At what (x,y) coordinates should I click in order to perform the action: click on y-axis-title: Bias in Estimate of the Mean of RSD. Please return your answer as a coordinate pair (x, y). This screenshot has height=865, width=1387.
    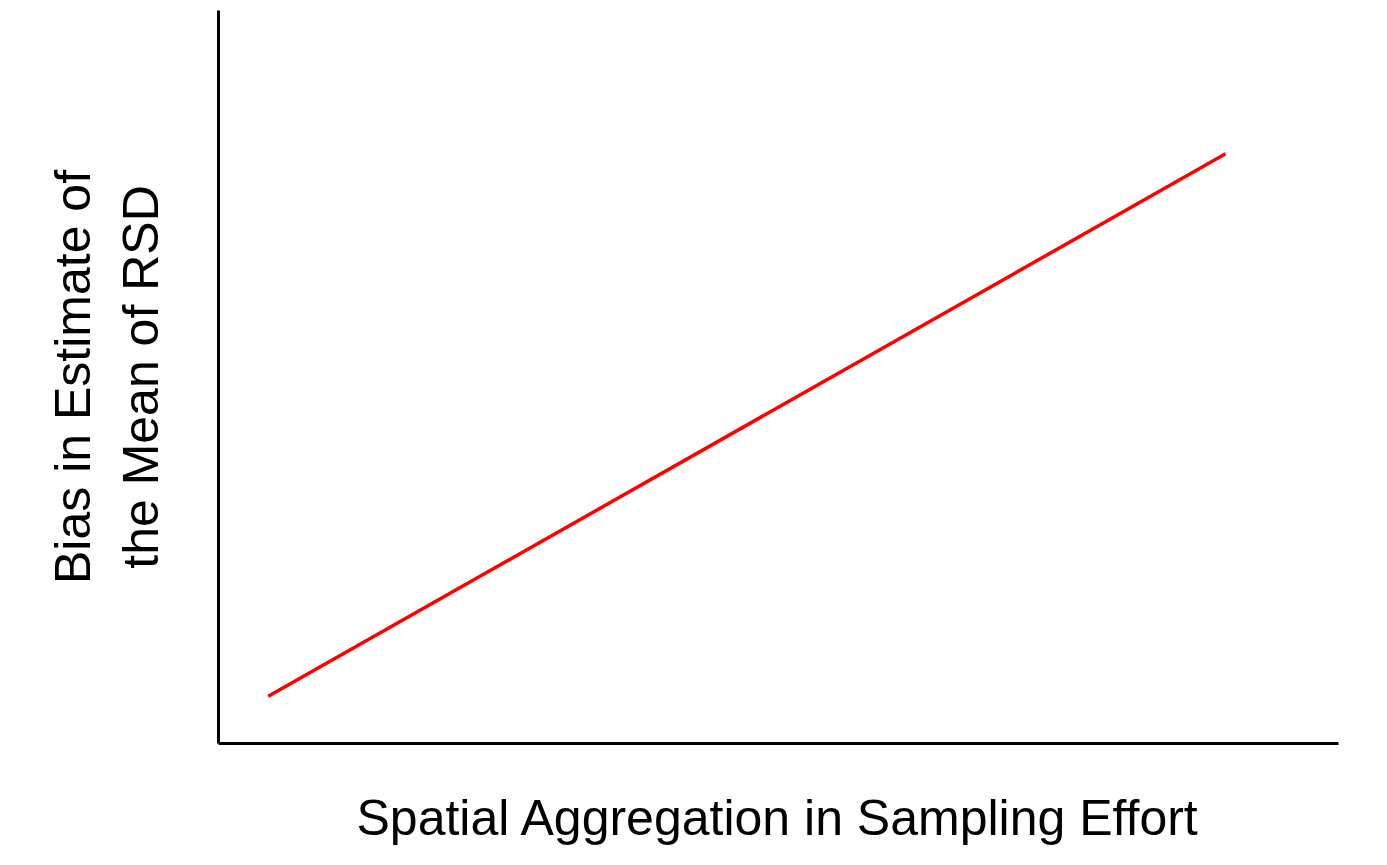
    Looking at the image, I should click on (107, 377).